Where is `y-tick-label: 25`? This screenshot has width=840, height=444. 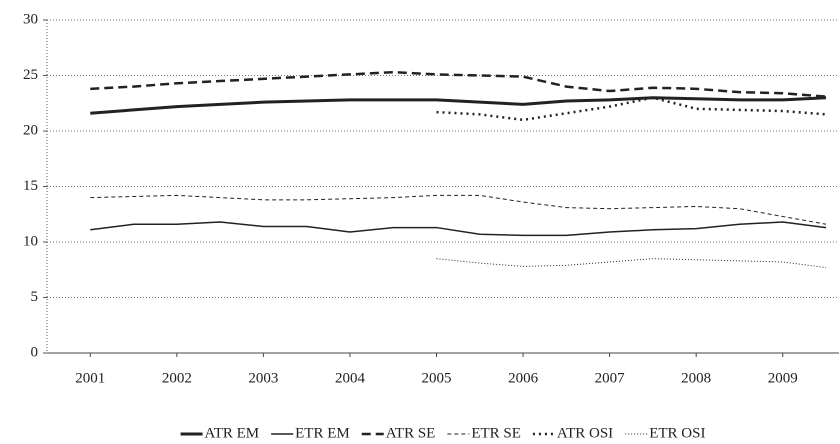
y-tick-label: 25 is located at coordinates (30, 75).